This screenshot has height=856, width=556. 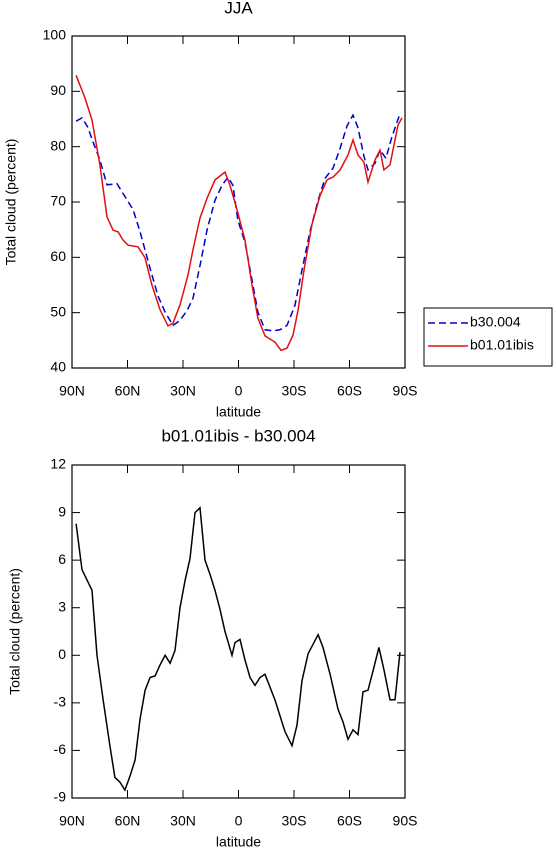 What do you see at coordinates (58, 145) in the screenshot?
I see `y-tick-label: 80` at bounding box center [58, 145].